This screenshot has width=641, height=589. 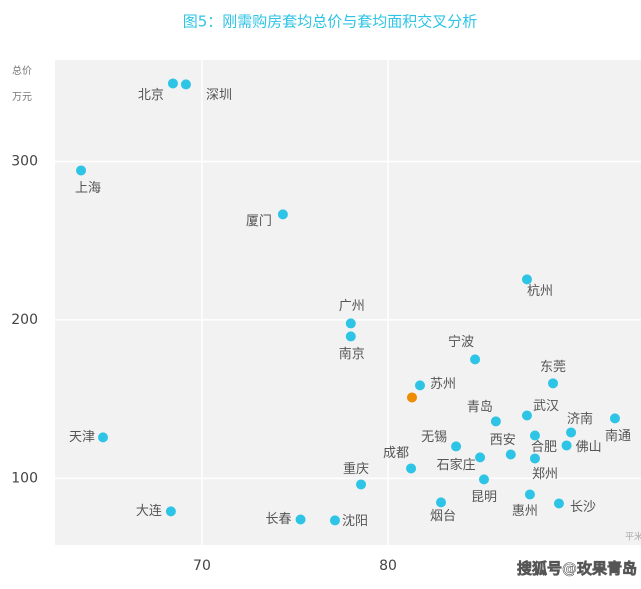 I want to click on point-label: 大连, so click(x=149, y=511).